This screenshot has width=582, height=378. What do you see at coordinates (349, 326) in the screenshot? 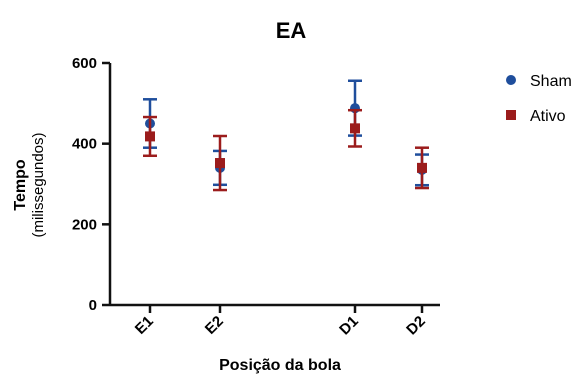
I see `x-tick-label: D1` at bounding box center [349, 326].